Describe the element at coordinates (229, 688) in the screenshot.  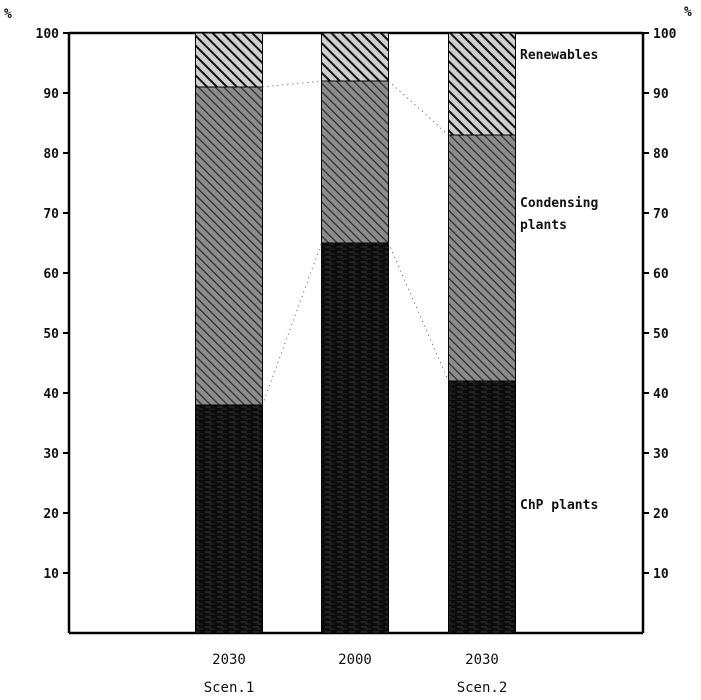
I see `category-scenario-label: Scen.1` at that location.